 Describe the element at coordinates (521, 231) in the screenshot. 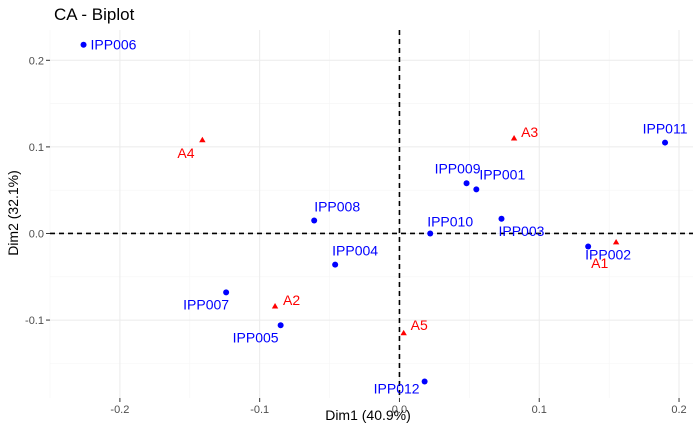

I see `row-point-label: IPP003` at that location.